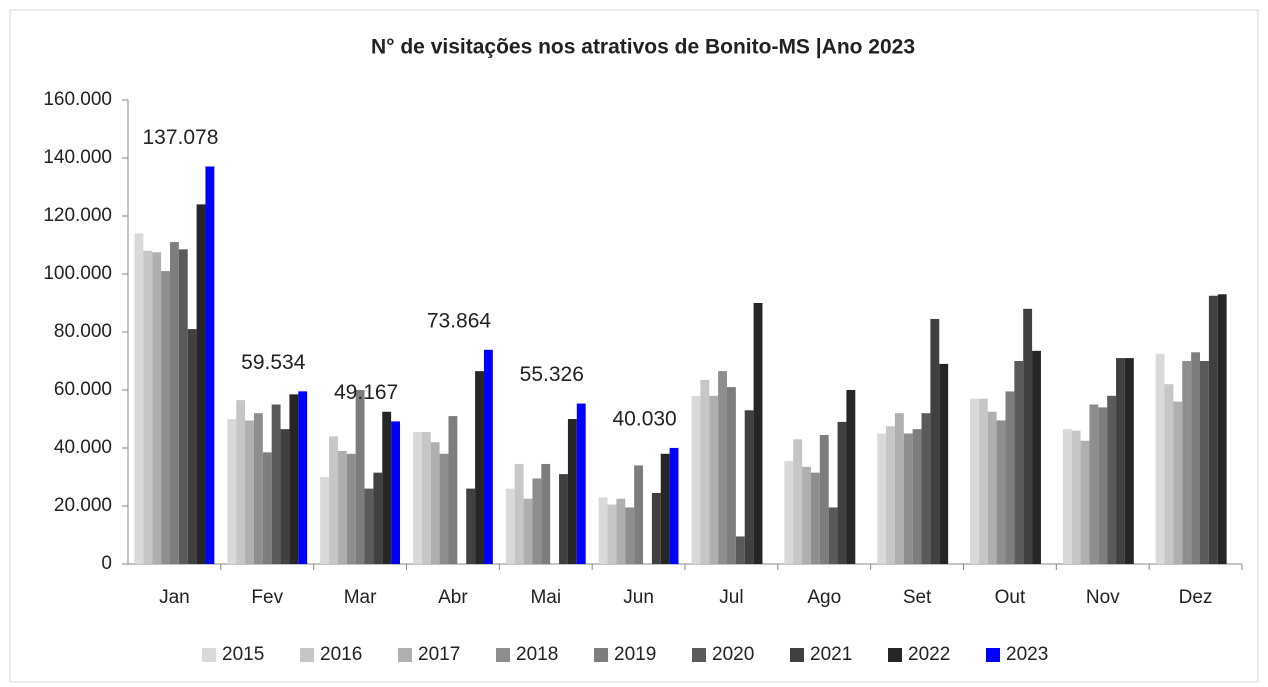  What do you see at coordinates (552, 374) in the screenshot?
I see `data-label: 55.326` at bounding box center [552, 374].